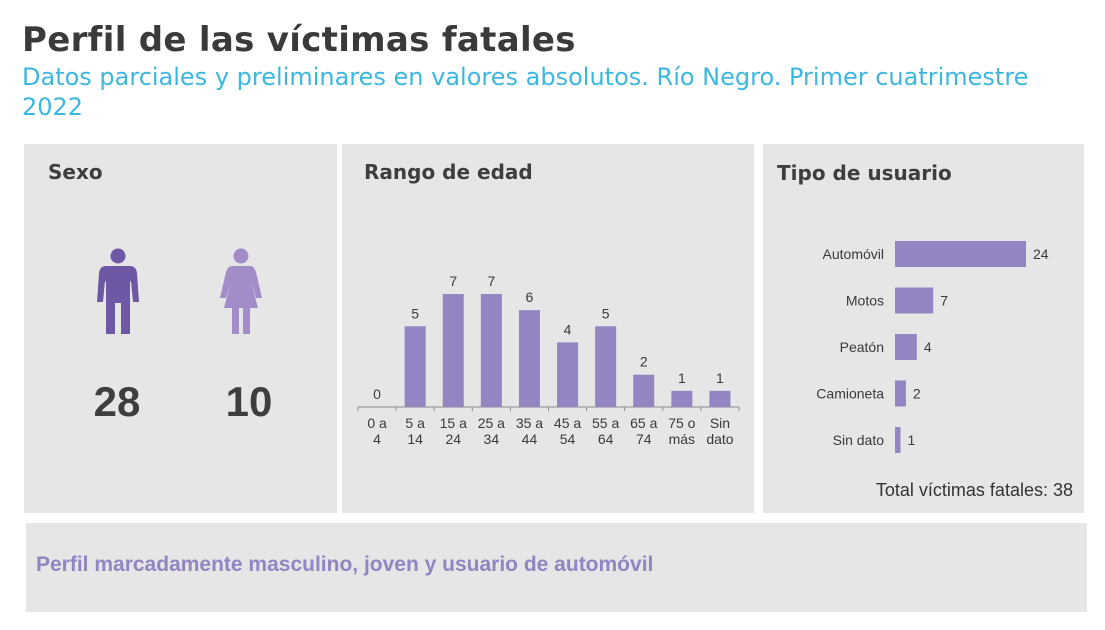  I want to click on age-category-label: Sin dato, so click(719, 431).